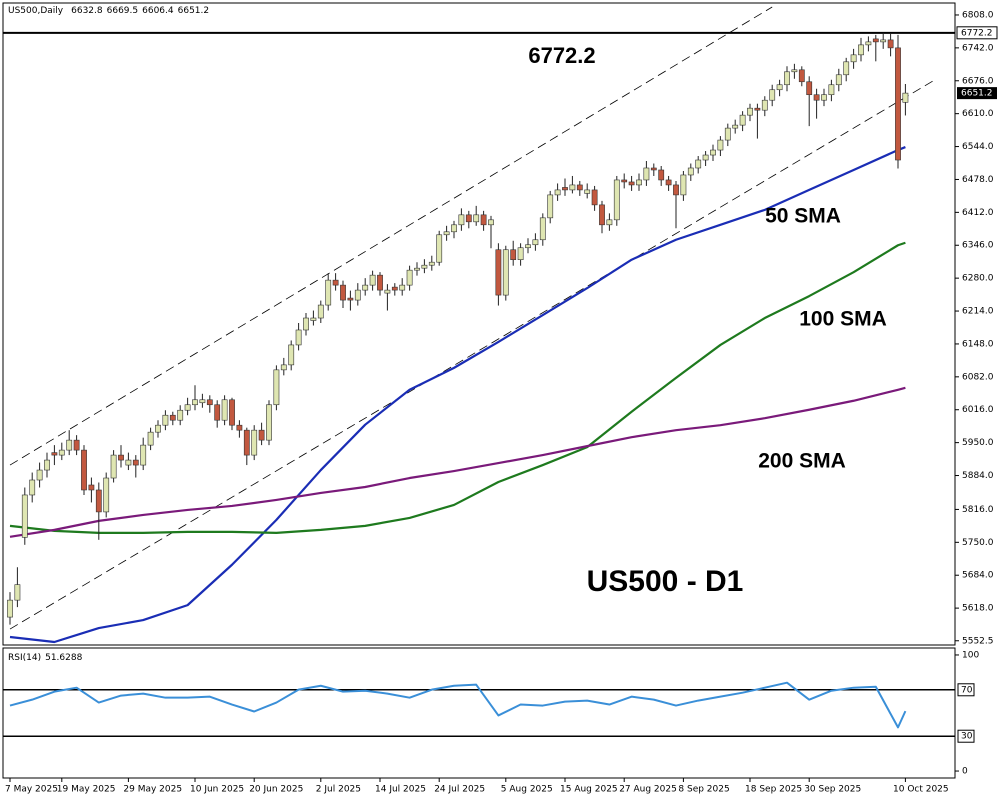  Describe the element at coordinates (978, 609) in the screenshot. I see `y-tick-label: 5618.0` at that location.